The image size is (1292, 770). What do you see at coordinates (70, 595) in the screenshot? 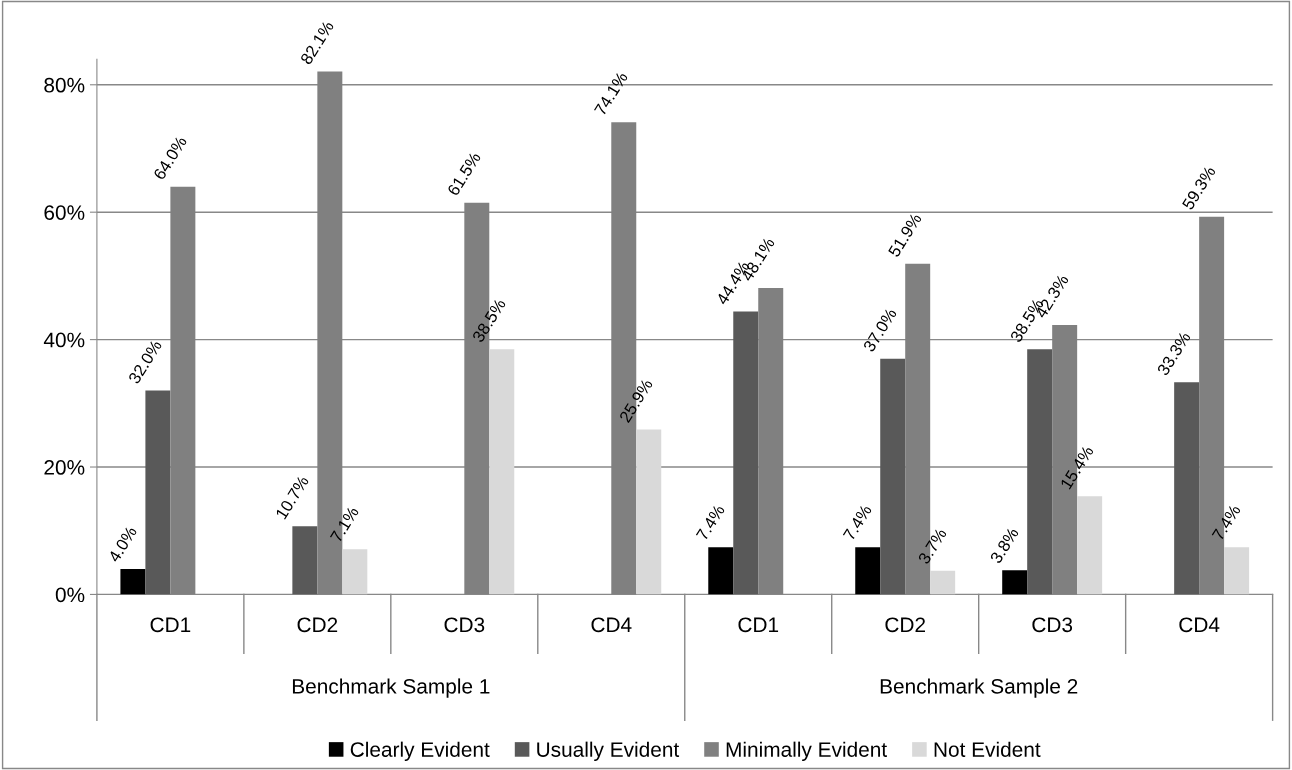
I see `y-tick-label: 0%` at bounding box center [70, 595].